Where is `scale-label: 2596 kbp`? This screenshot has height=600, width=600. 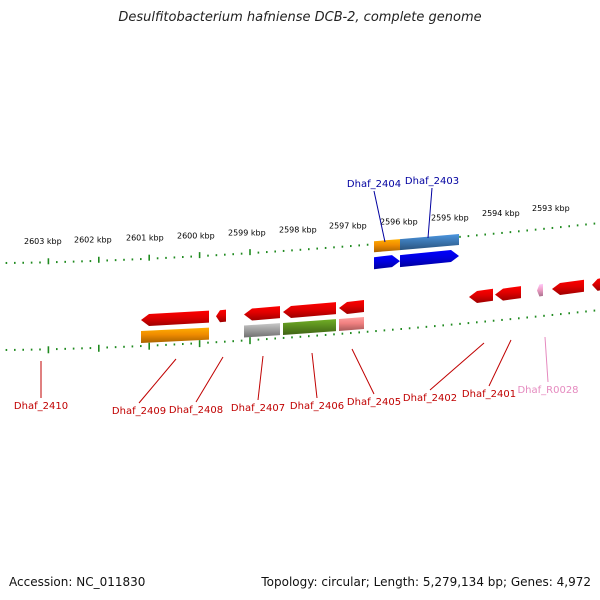
scale-label: 2596 kbp is located at coordinates (399, 222).